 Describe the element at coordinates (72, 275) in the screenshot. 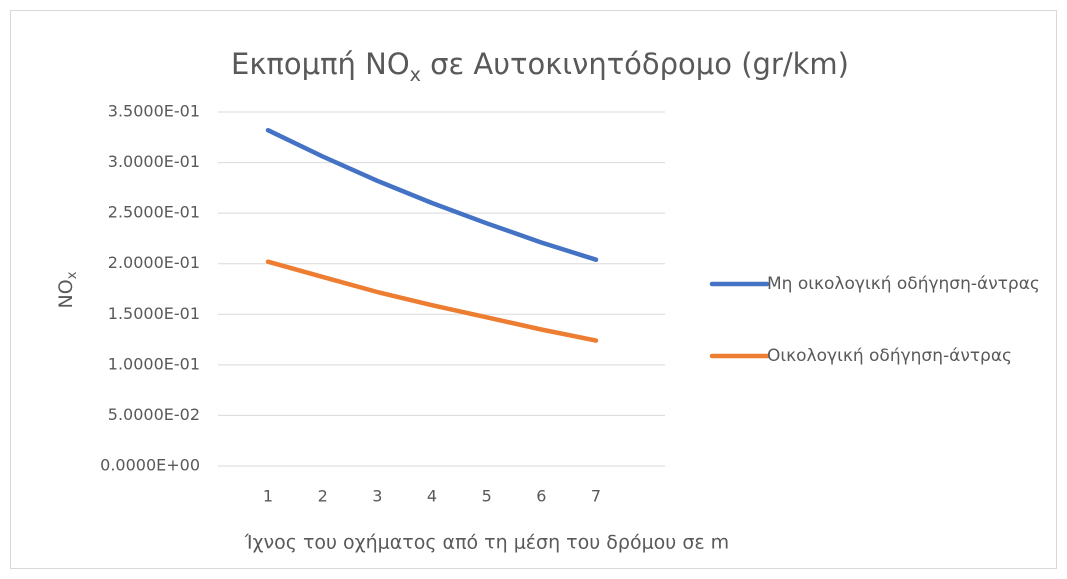

I see `y-label-subscript: x` at that location.